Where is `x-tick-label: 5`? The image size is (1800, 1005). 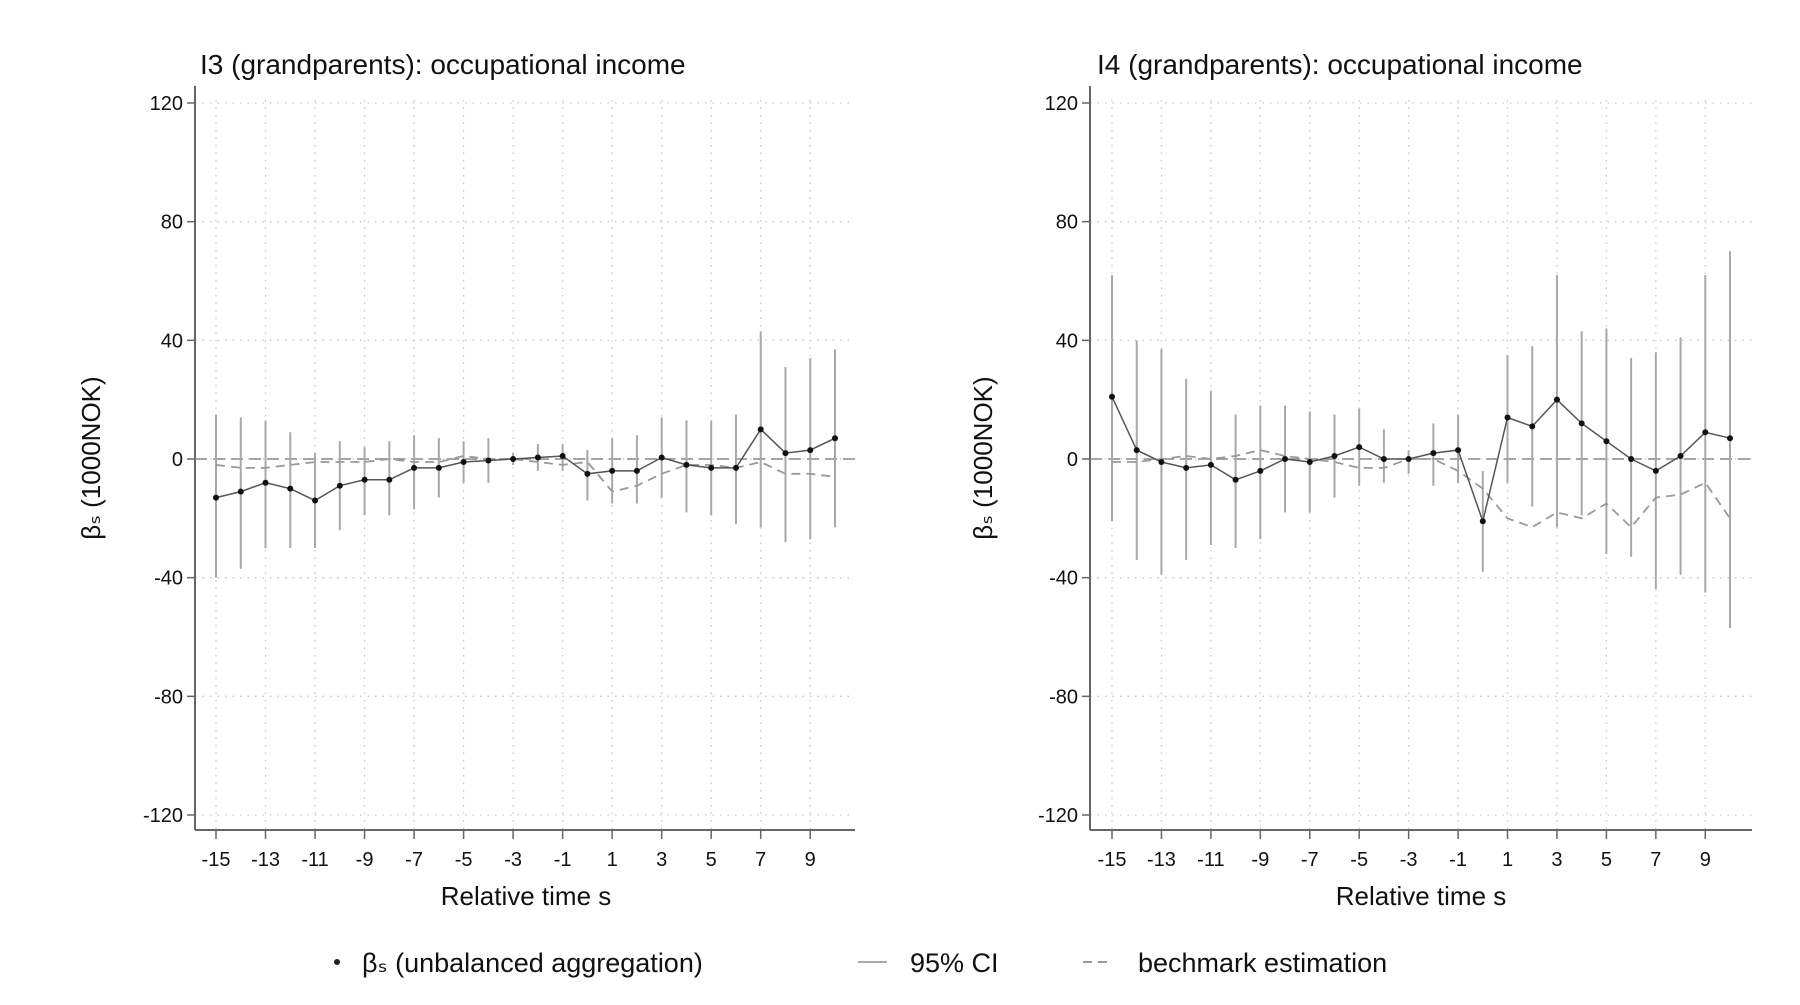
x-tick-label: 5 is located at coordinates (1606, 860).